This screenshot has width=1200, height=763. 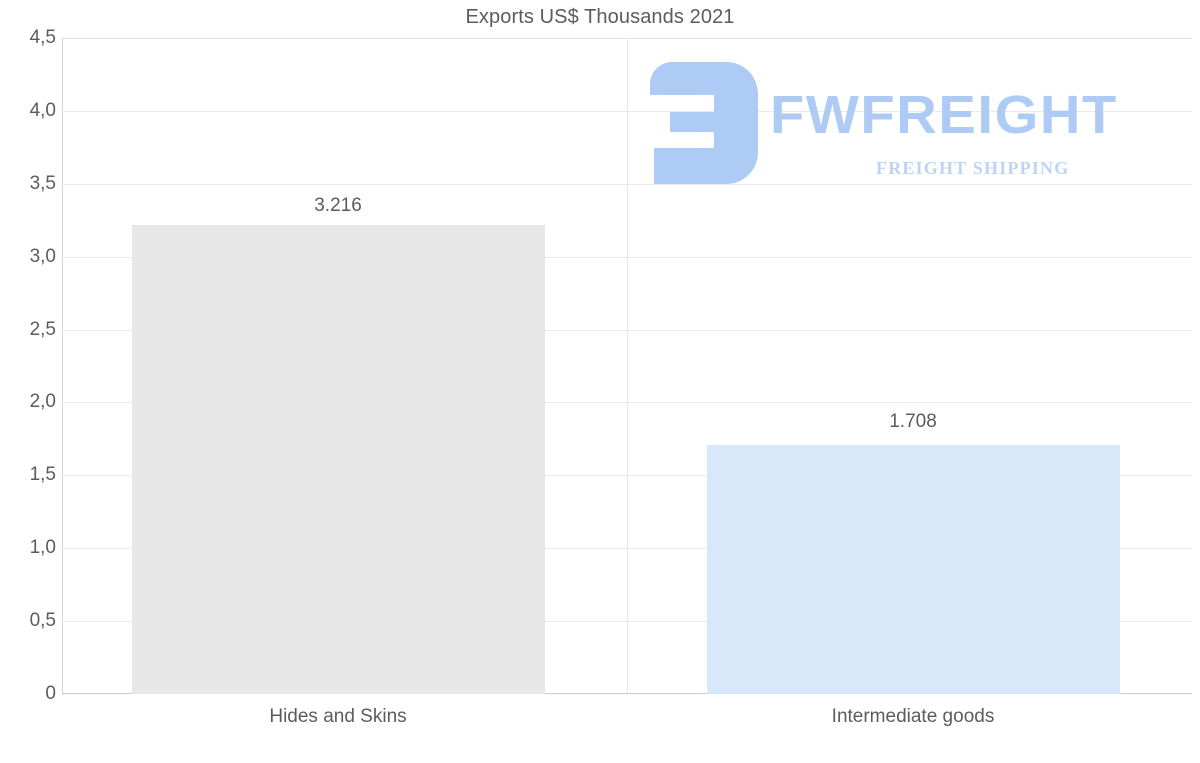 I want to click on y-axis-line, so click(x=62, y=366).